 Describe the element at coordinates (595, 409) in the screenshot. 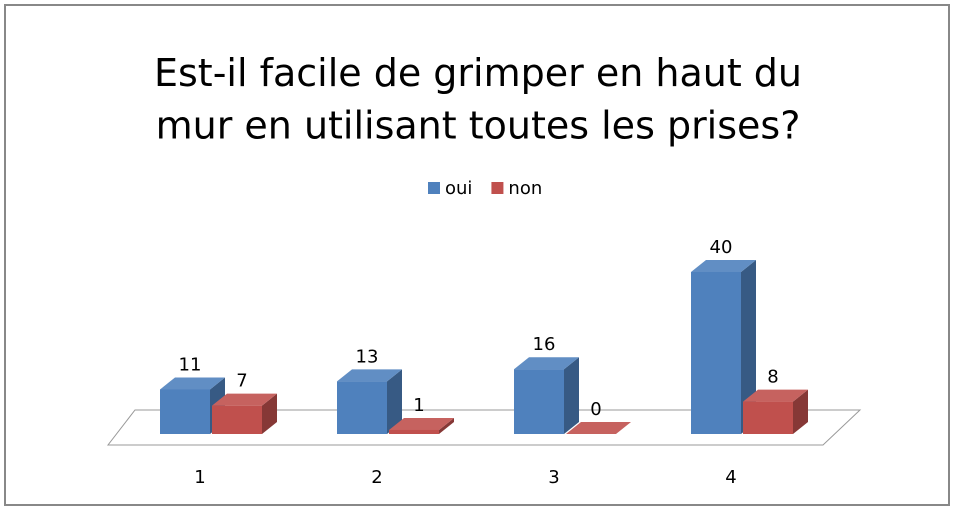

I see `data-label: 0` at that location.